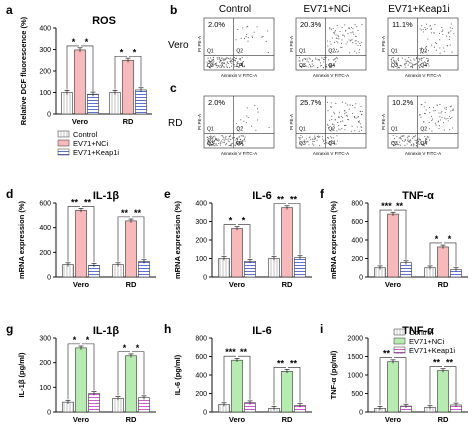 The width and height of the screenshot is (474, 441). I want to click on flow-percent-label: 2.0%, so click(216, 102).